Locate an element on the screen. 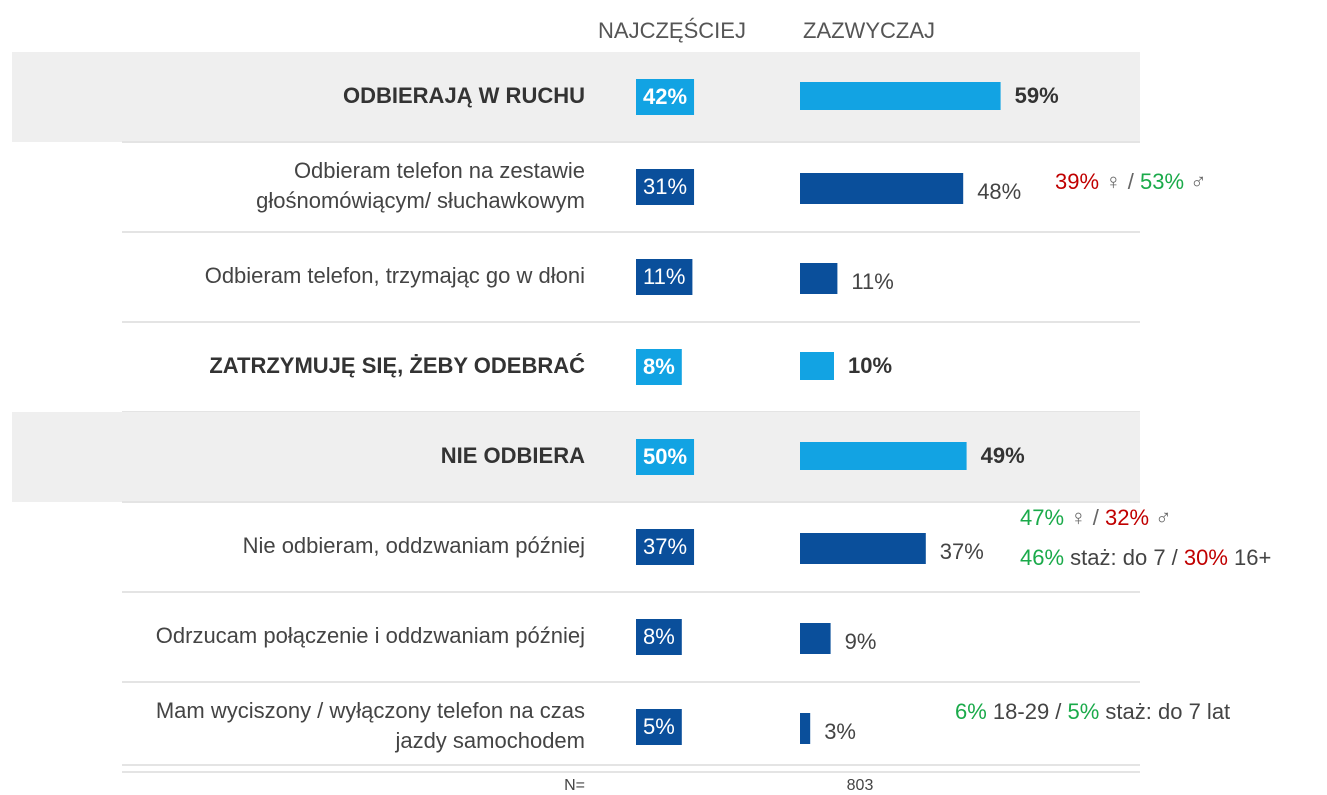  value-label: 48% is located at coordinates (999, 191).